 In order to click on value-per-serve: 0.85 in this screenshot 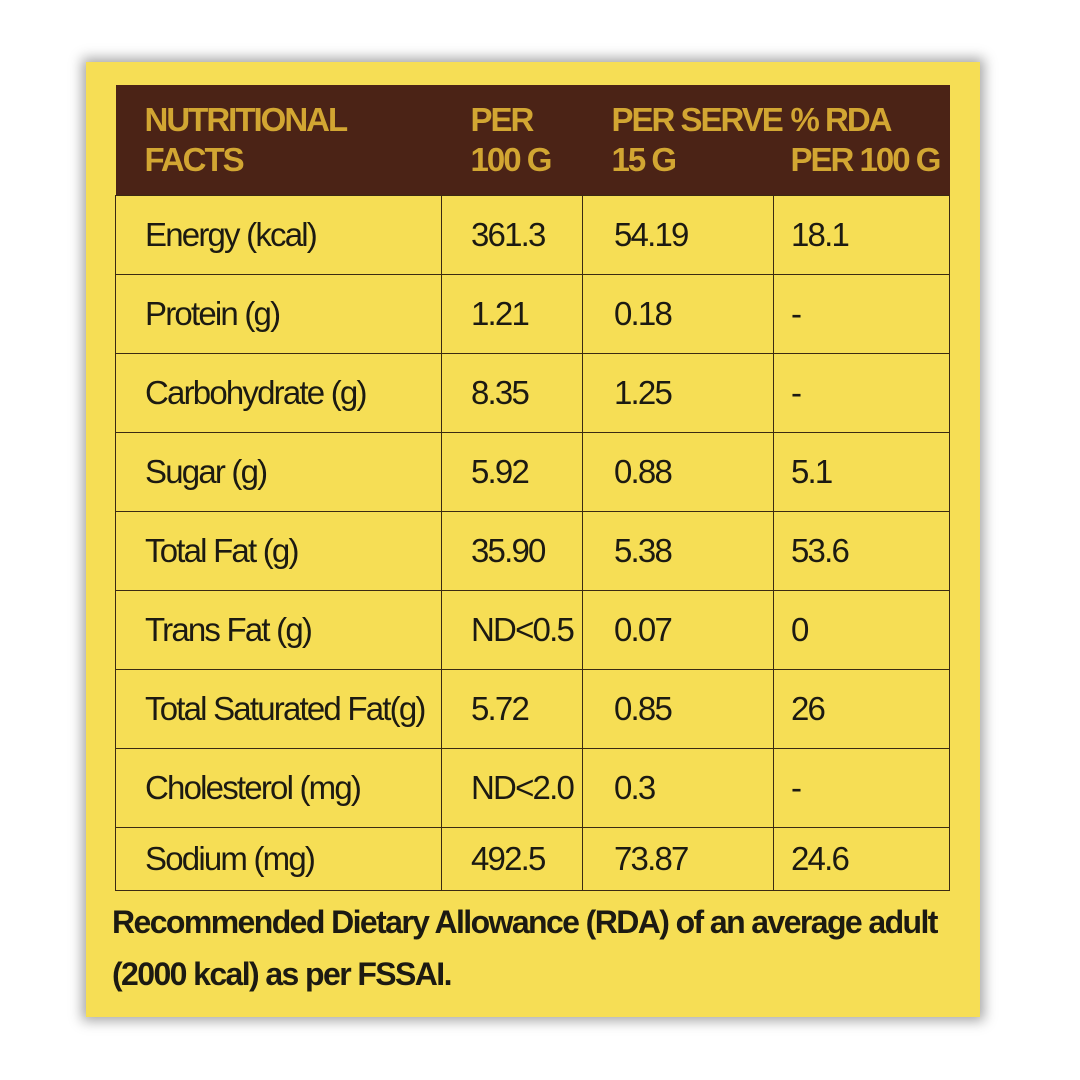, I will do `click(678, 708)`.